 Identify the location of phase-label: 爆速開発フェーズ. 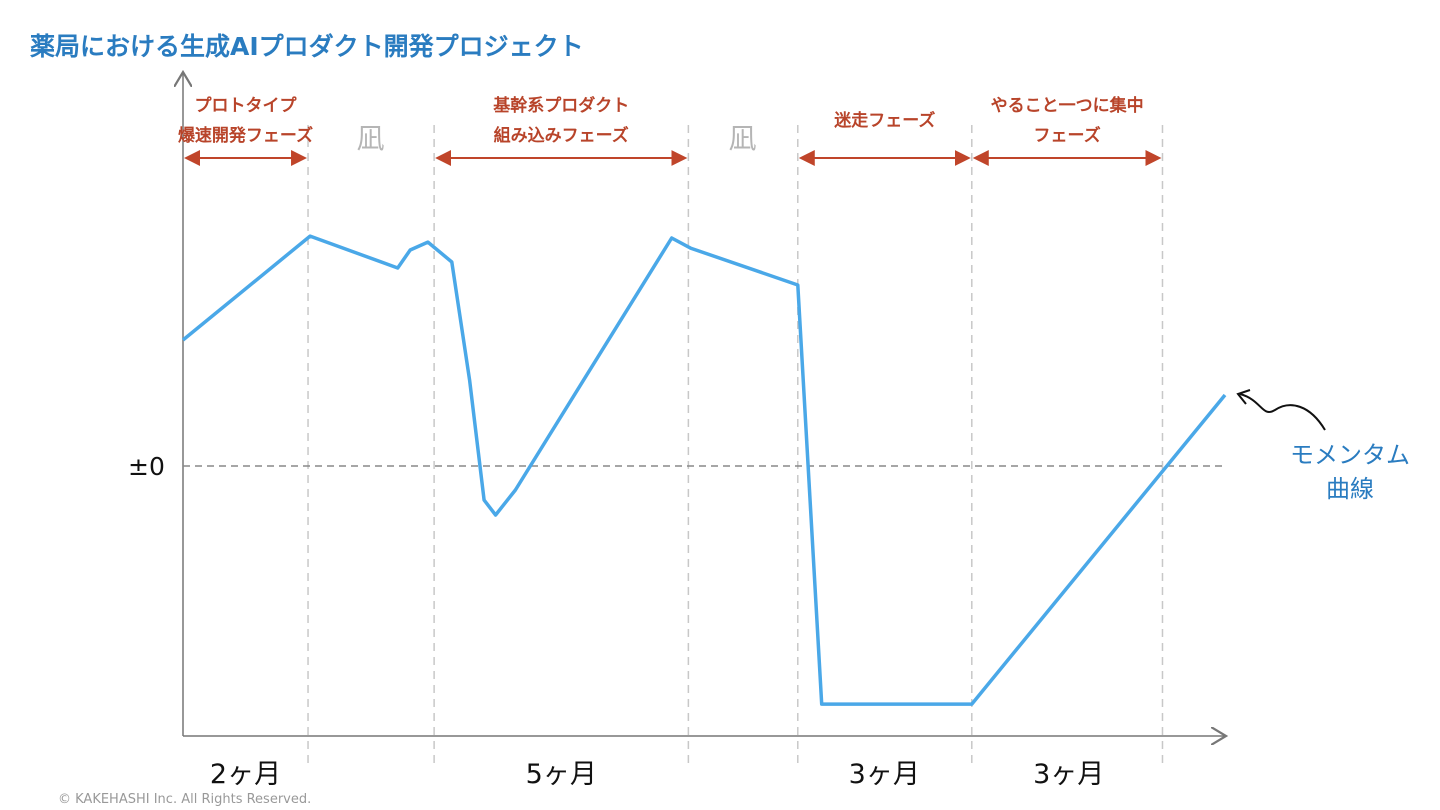
(245, 135).